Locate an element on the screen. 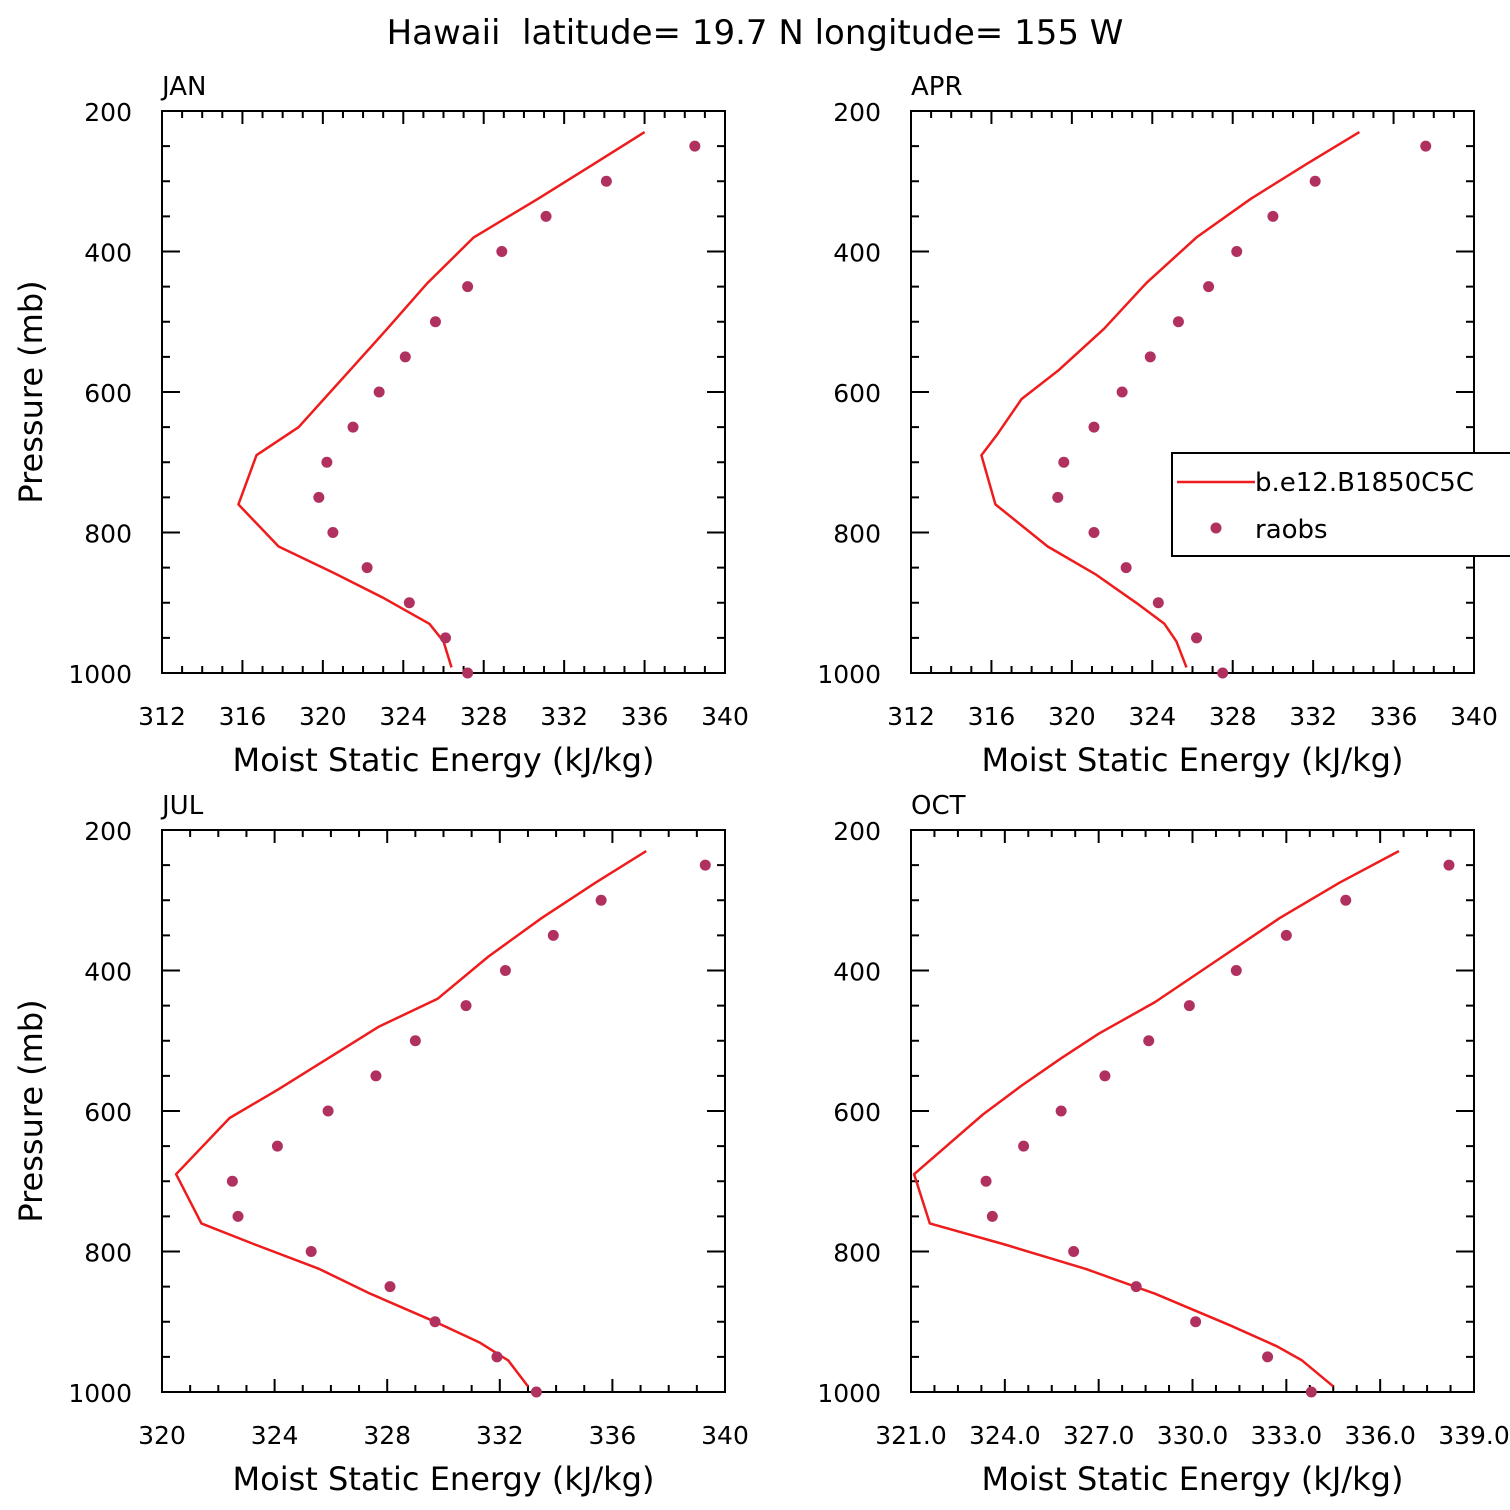 Image resolution: width=1510 pixels, height=1510 pixels. legend-box is located at coordinates (1340, 504).